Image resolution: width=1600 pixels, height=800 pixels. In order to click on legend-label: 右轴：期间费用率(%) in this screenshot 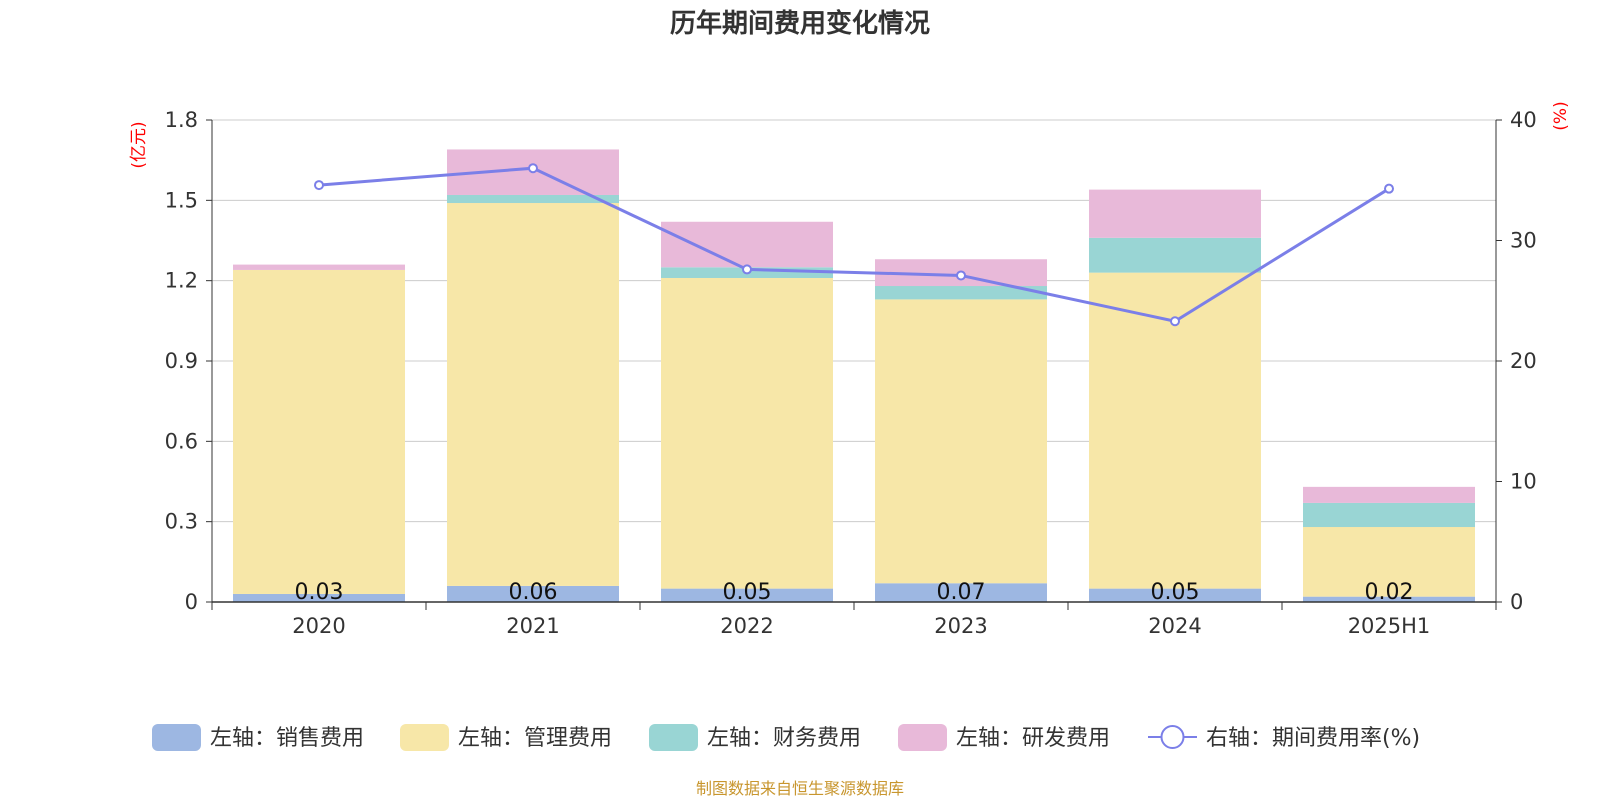, I will do `click(1313, 738)`.